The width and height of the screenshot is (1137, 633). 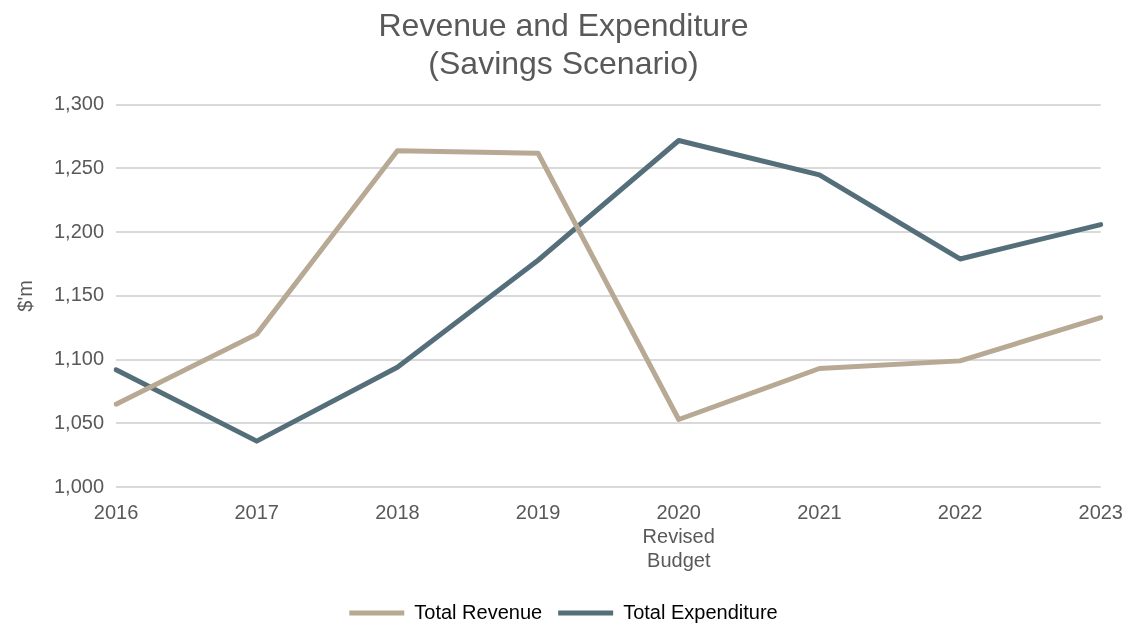 I want to click on y-tick-label: 1,100, so click(x=79, y=358).